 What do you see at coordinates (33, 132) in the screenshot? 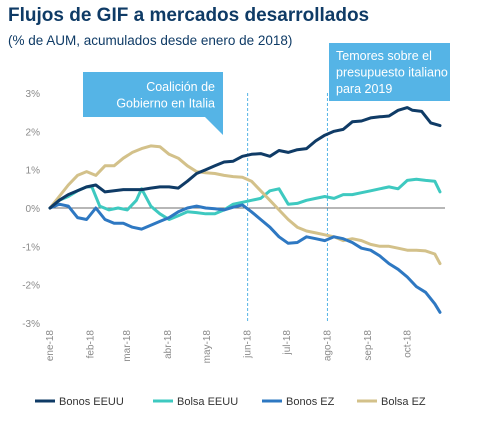
I see `y-tick-label: 2%` at bounding box center [33, 132].